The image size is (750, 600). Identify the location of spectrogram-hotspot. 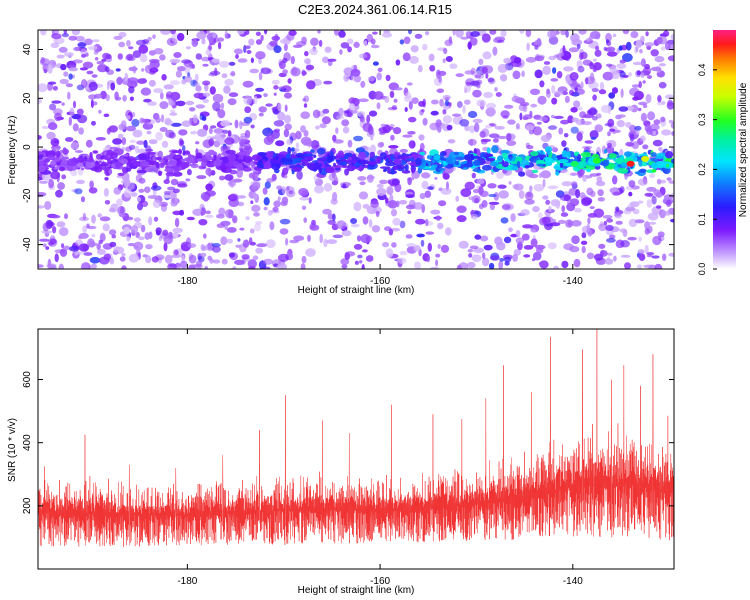
(574, 163).